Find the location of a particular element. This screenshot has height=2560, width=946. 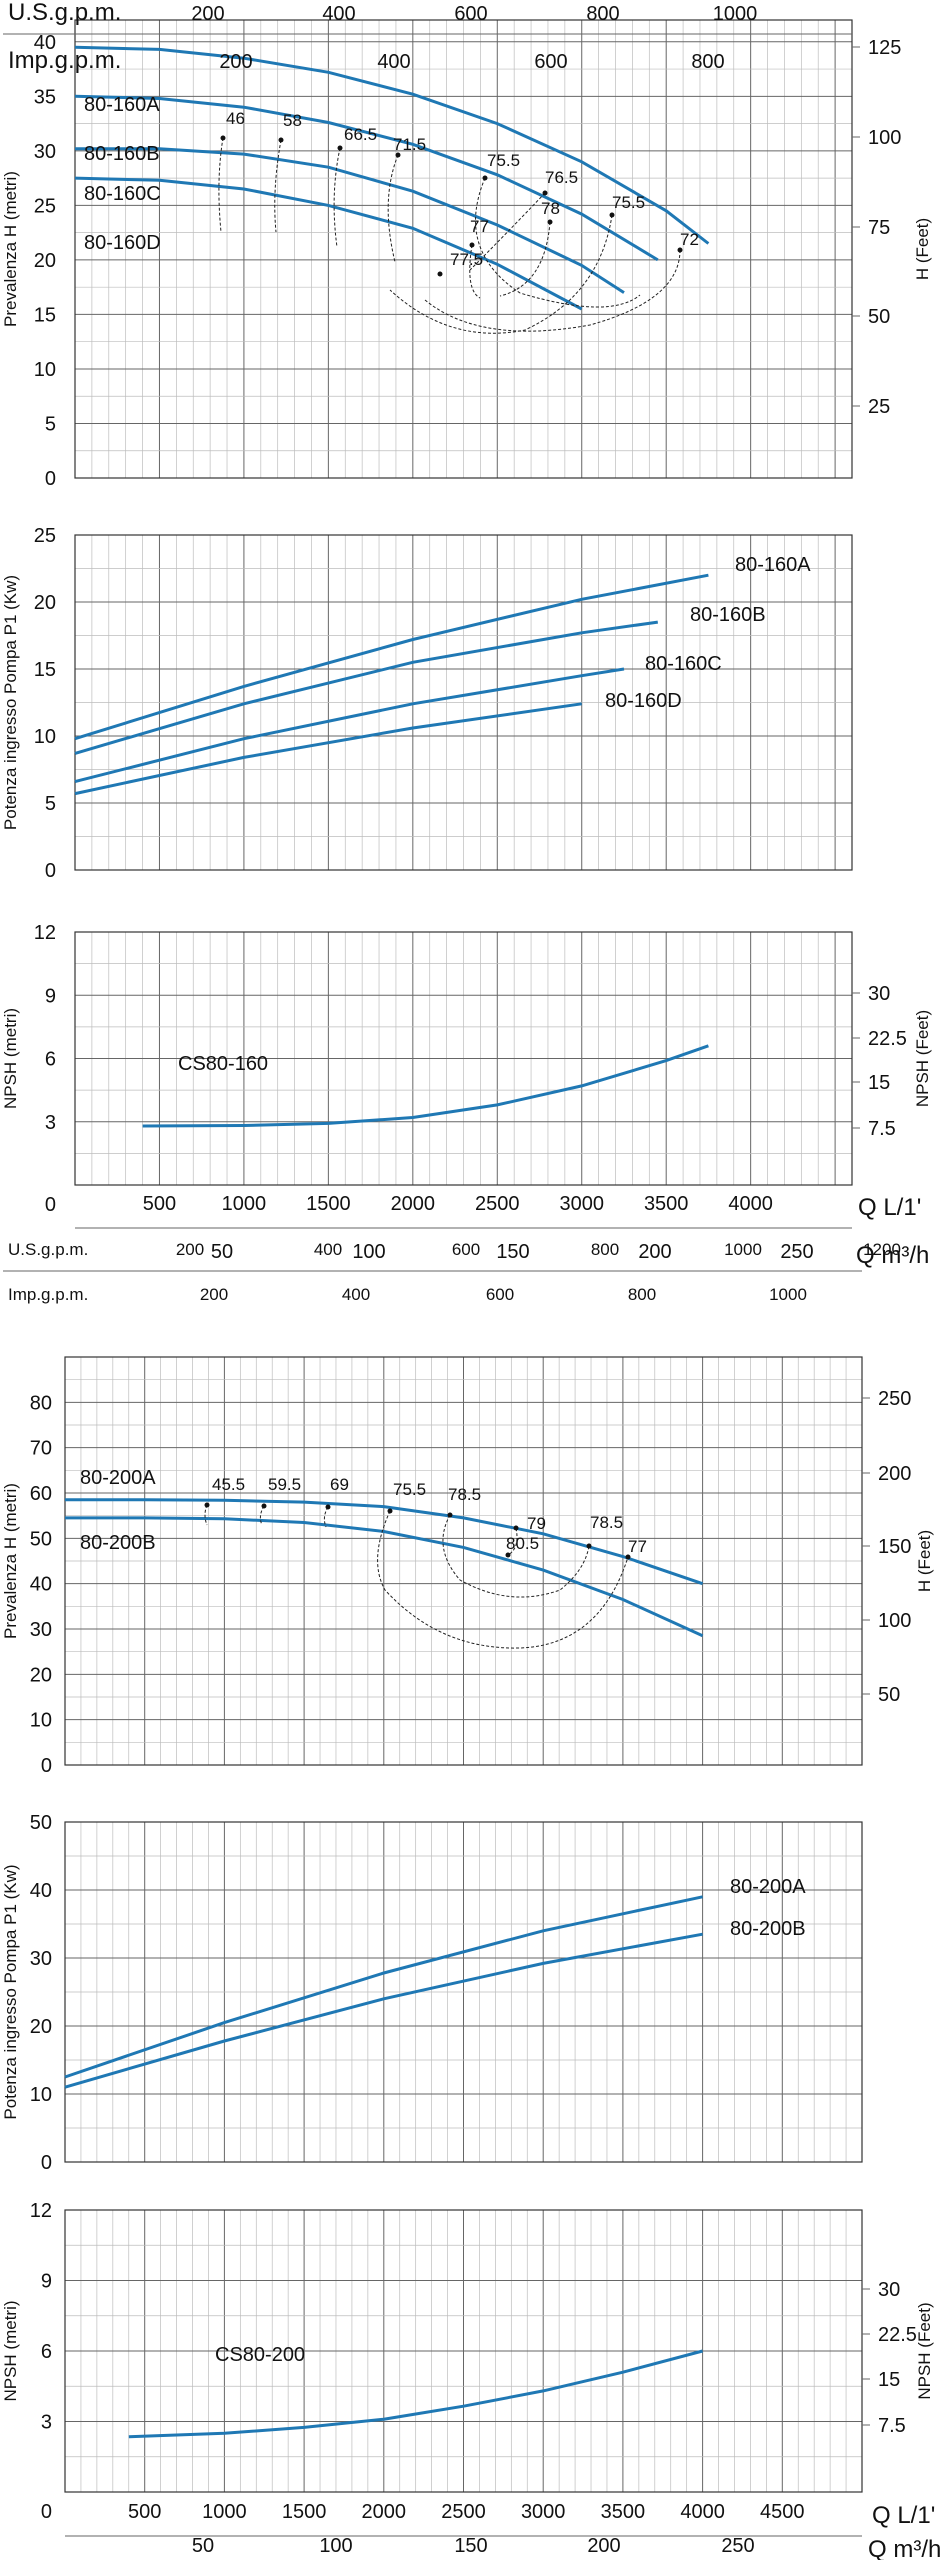

efficiency-label: 75.5 is located at coordinates (503, 160).